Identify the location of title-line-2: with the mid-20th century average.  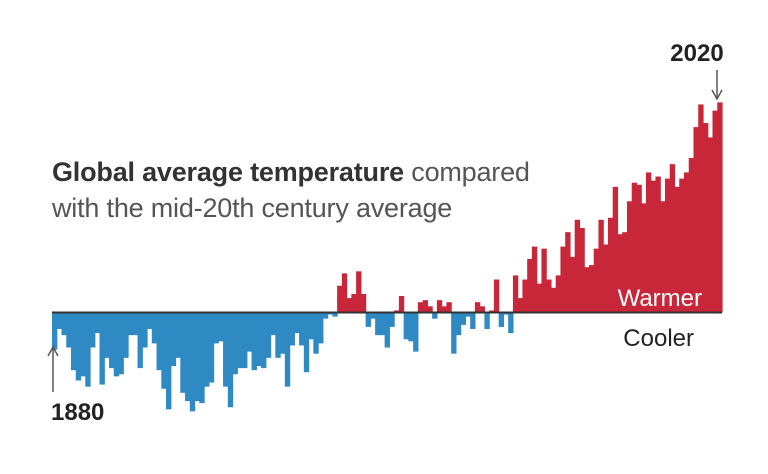
(252, 208).